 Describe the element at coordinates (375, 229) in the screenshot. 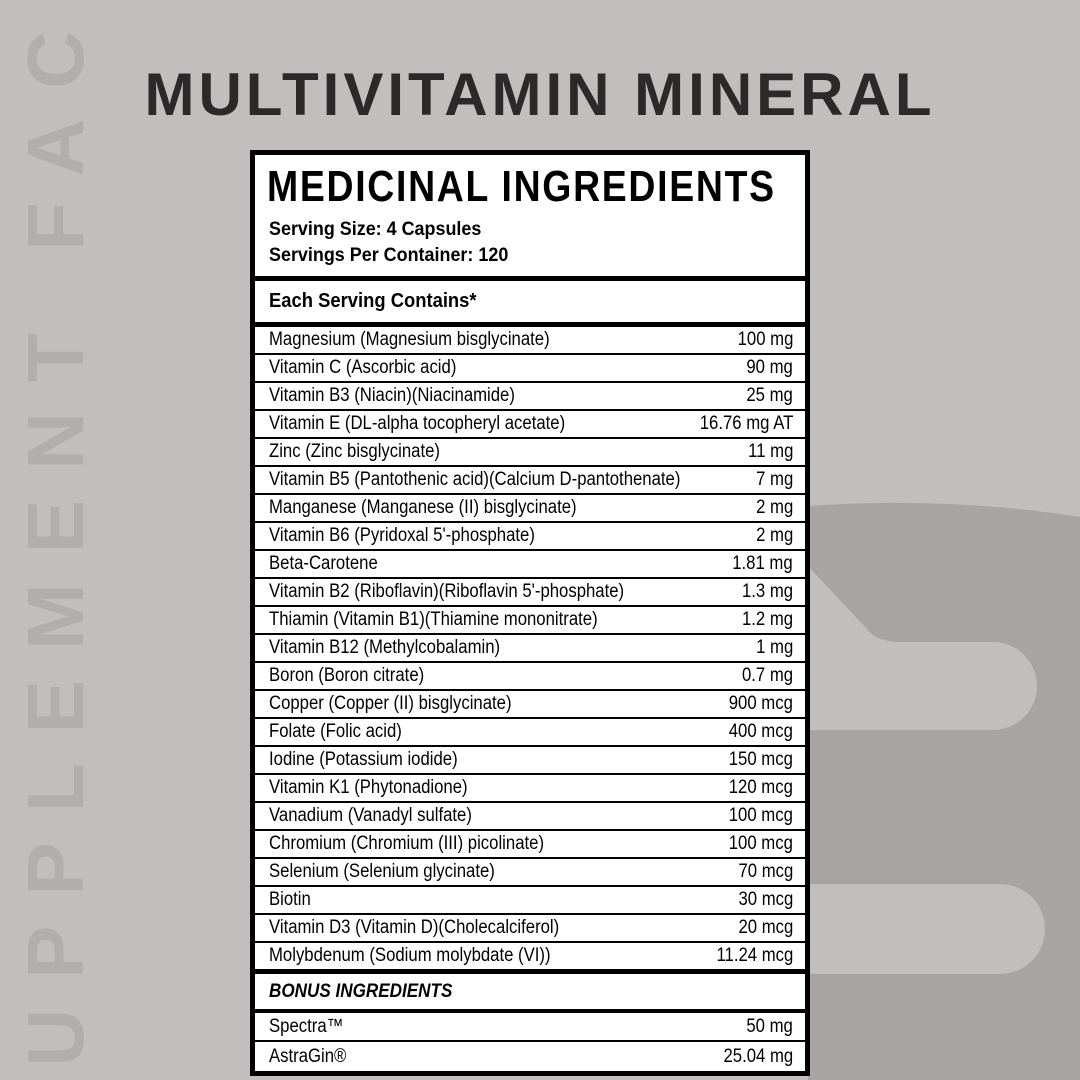

I see `serving-size: Serving Size: 4 Capsules` at that location.